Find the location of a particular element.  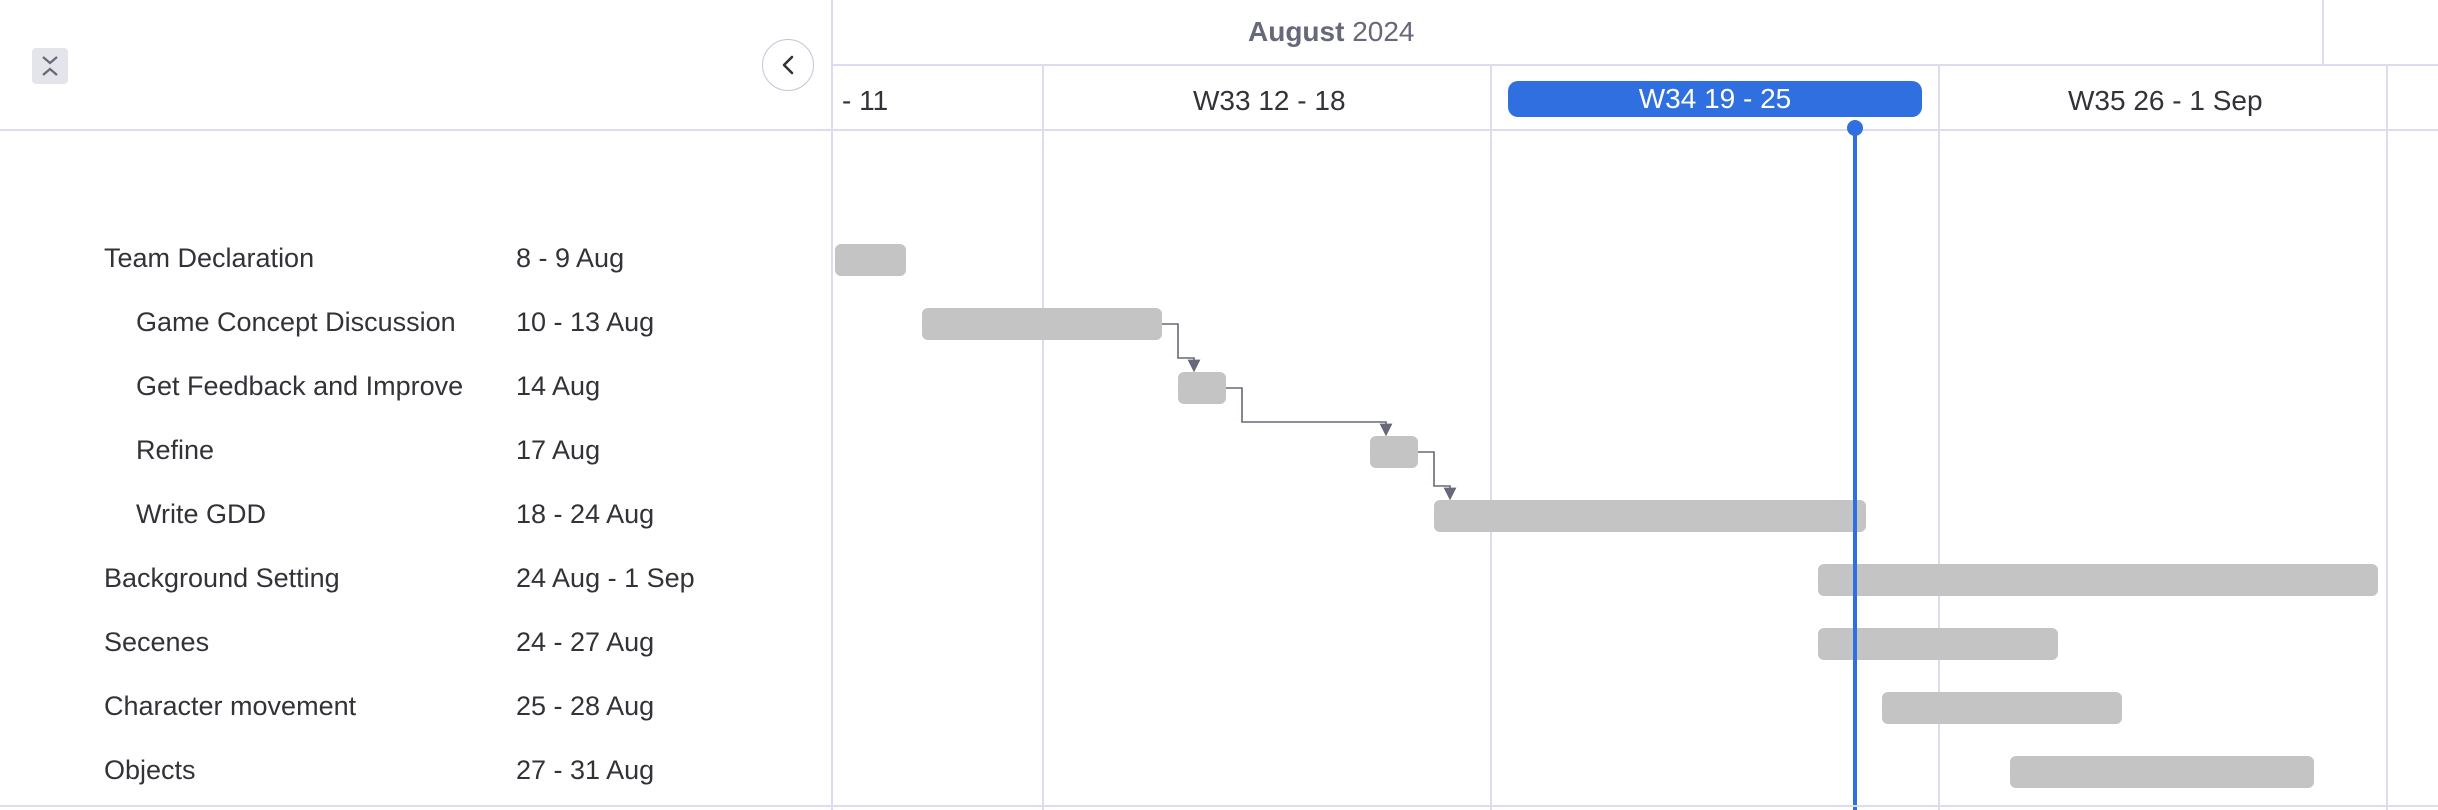

task-name: Secenes is located at coordinates (157, 642).